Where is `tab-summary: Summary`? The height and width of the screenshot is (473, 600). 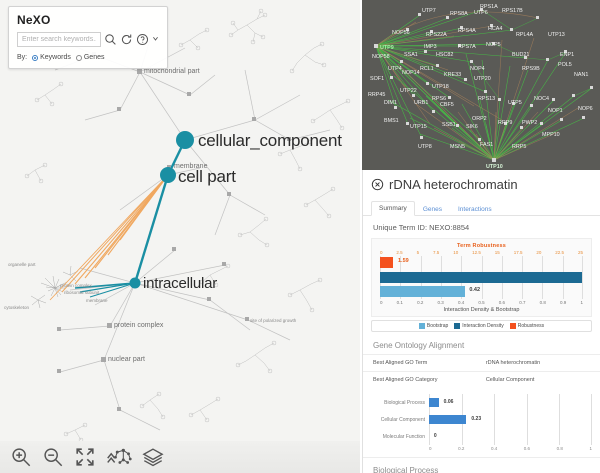 tab-summary: Summary is located at coordinates (393, 208).